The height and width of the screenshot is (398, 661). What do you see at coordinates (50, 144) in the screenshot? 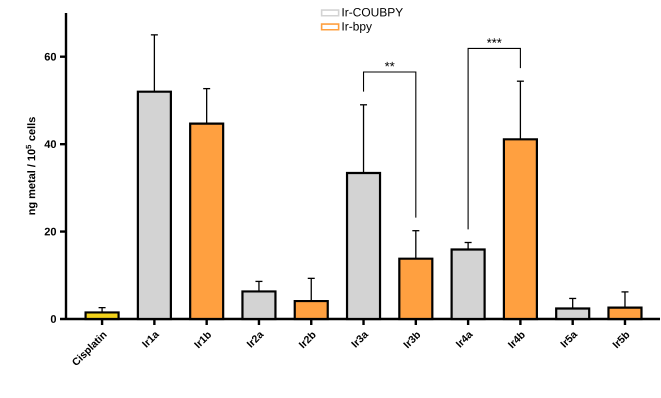
I see `y-tick-label: 40` at bounding box center [50, 144].